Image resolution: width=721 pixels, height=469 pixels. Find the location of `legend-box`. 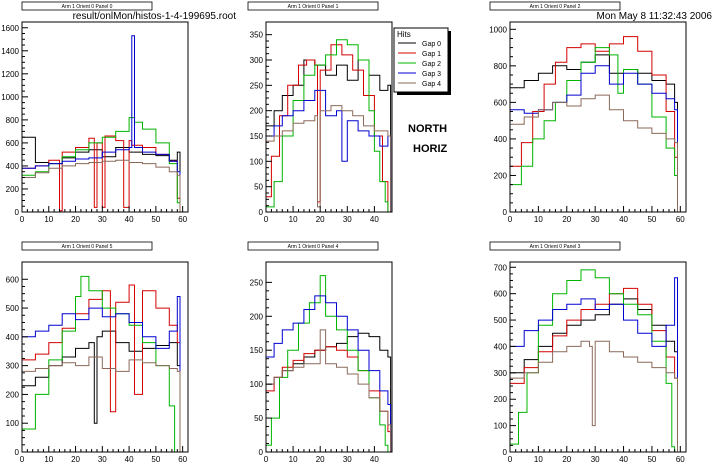

legend-box is located at coordinates (421, 60).